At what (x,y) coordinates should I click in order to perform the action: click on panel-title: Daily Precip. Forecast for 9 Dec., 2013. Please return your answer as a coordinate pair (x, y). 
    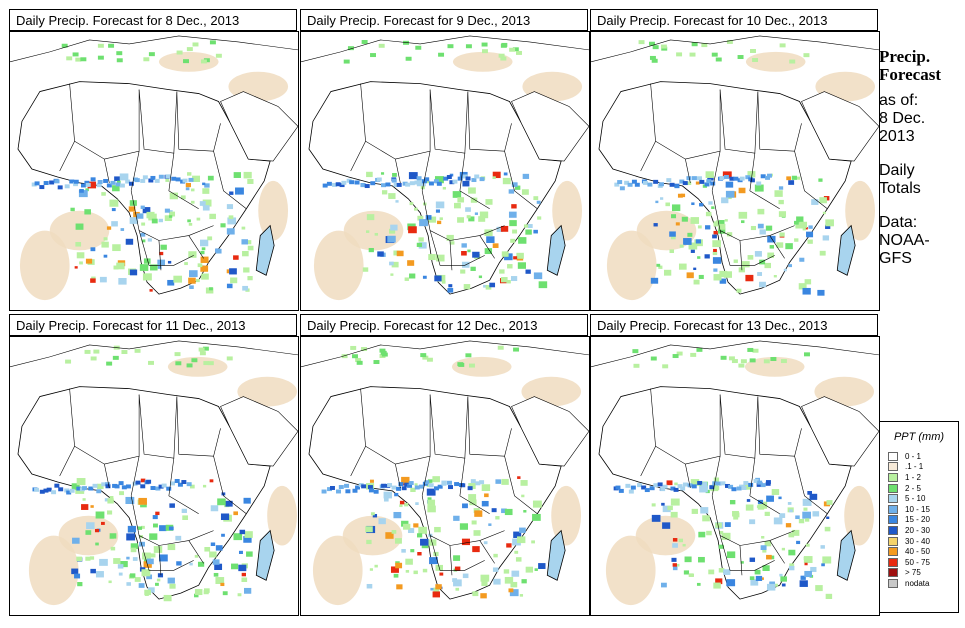
    Looking at the image, I should click on (444, 20).